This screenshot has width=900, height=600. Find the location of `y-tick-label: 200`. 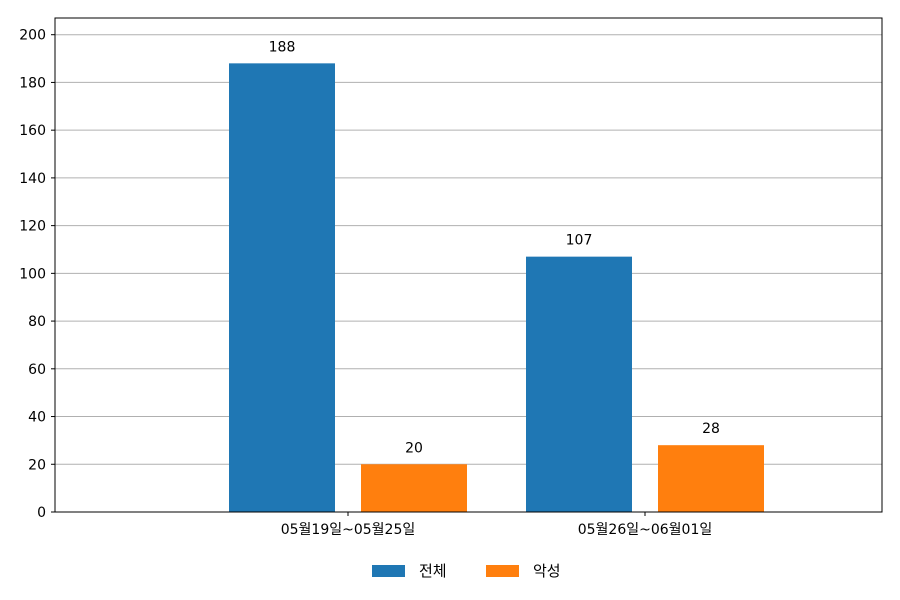

y-tick-label: 200 is located at coordinates (32, 36).